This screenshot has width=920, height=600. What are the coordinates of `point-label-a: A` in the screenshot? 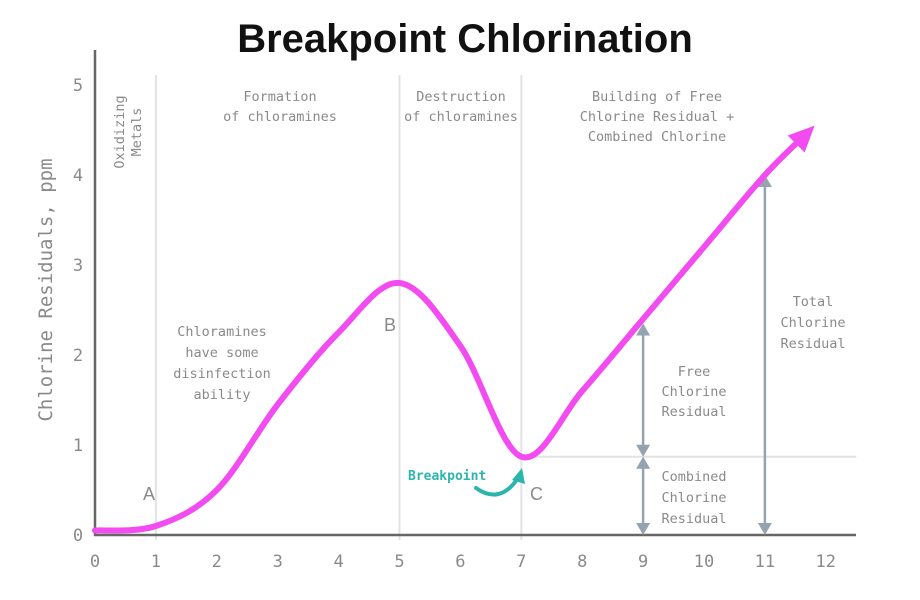 It's located at (149, 494).